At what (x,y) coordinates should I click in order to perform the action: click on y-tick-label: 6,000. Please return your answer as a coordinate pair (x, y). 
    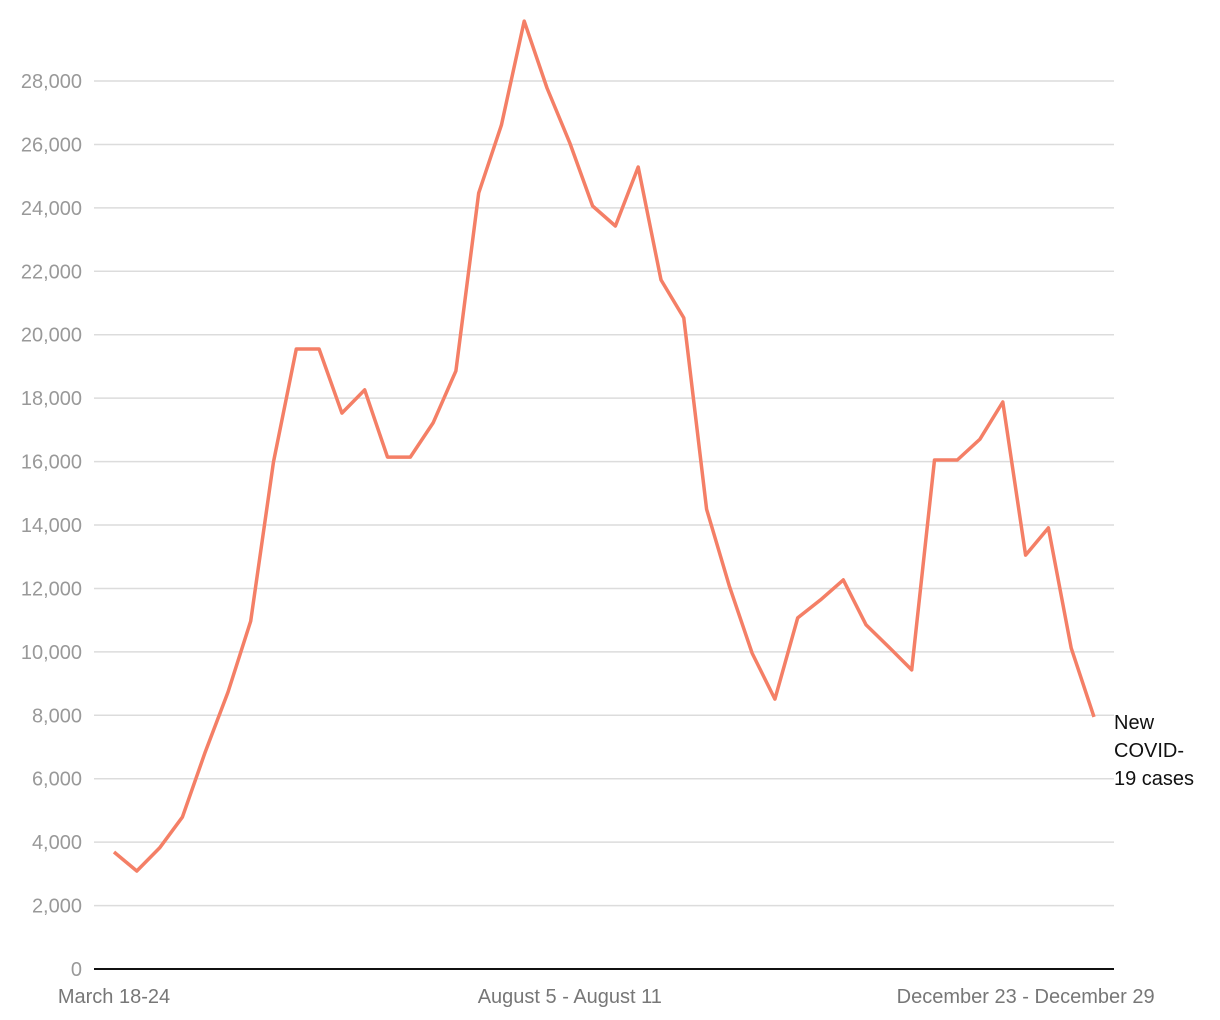
    Looking at the image, I should click on (57, 780).